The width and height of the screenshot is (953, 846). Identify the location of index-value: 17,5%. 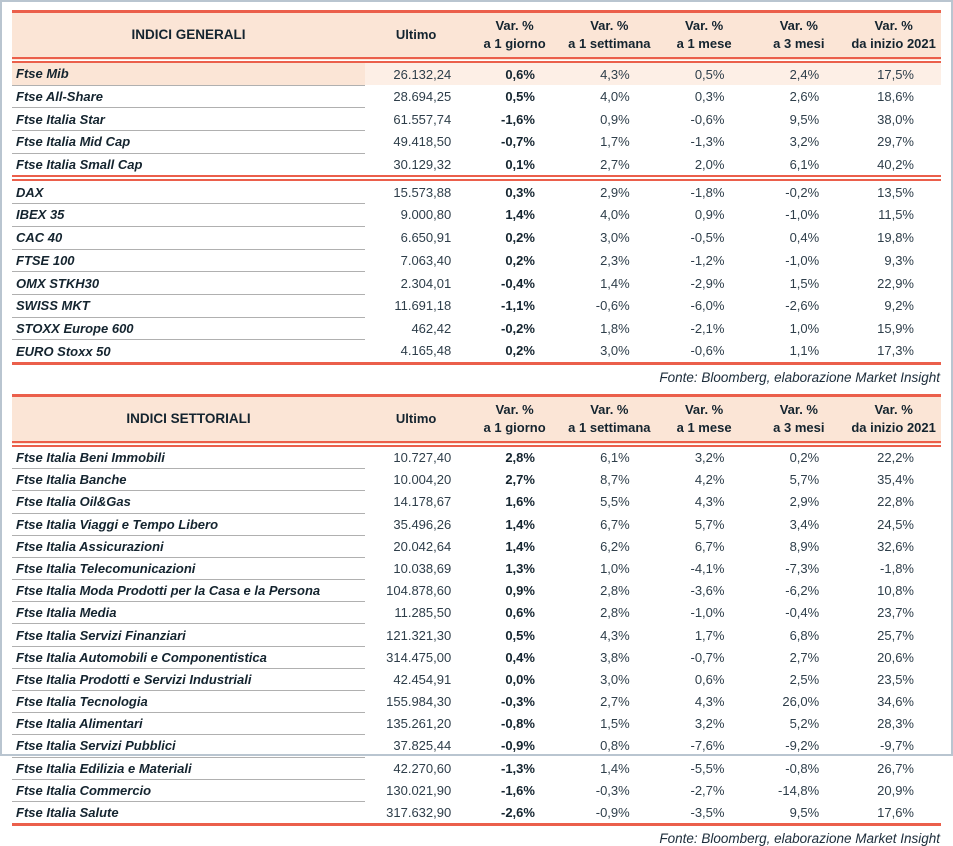
(893, 73).